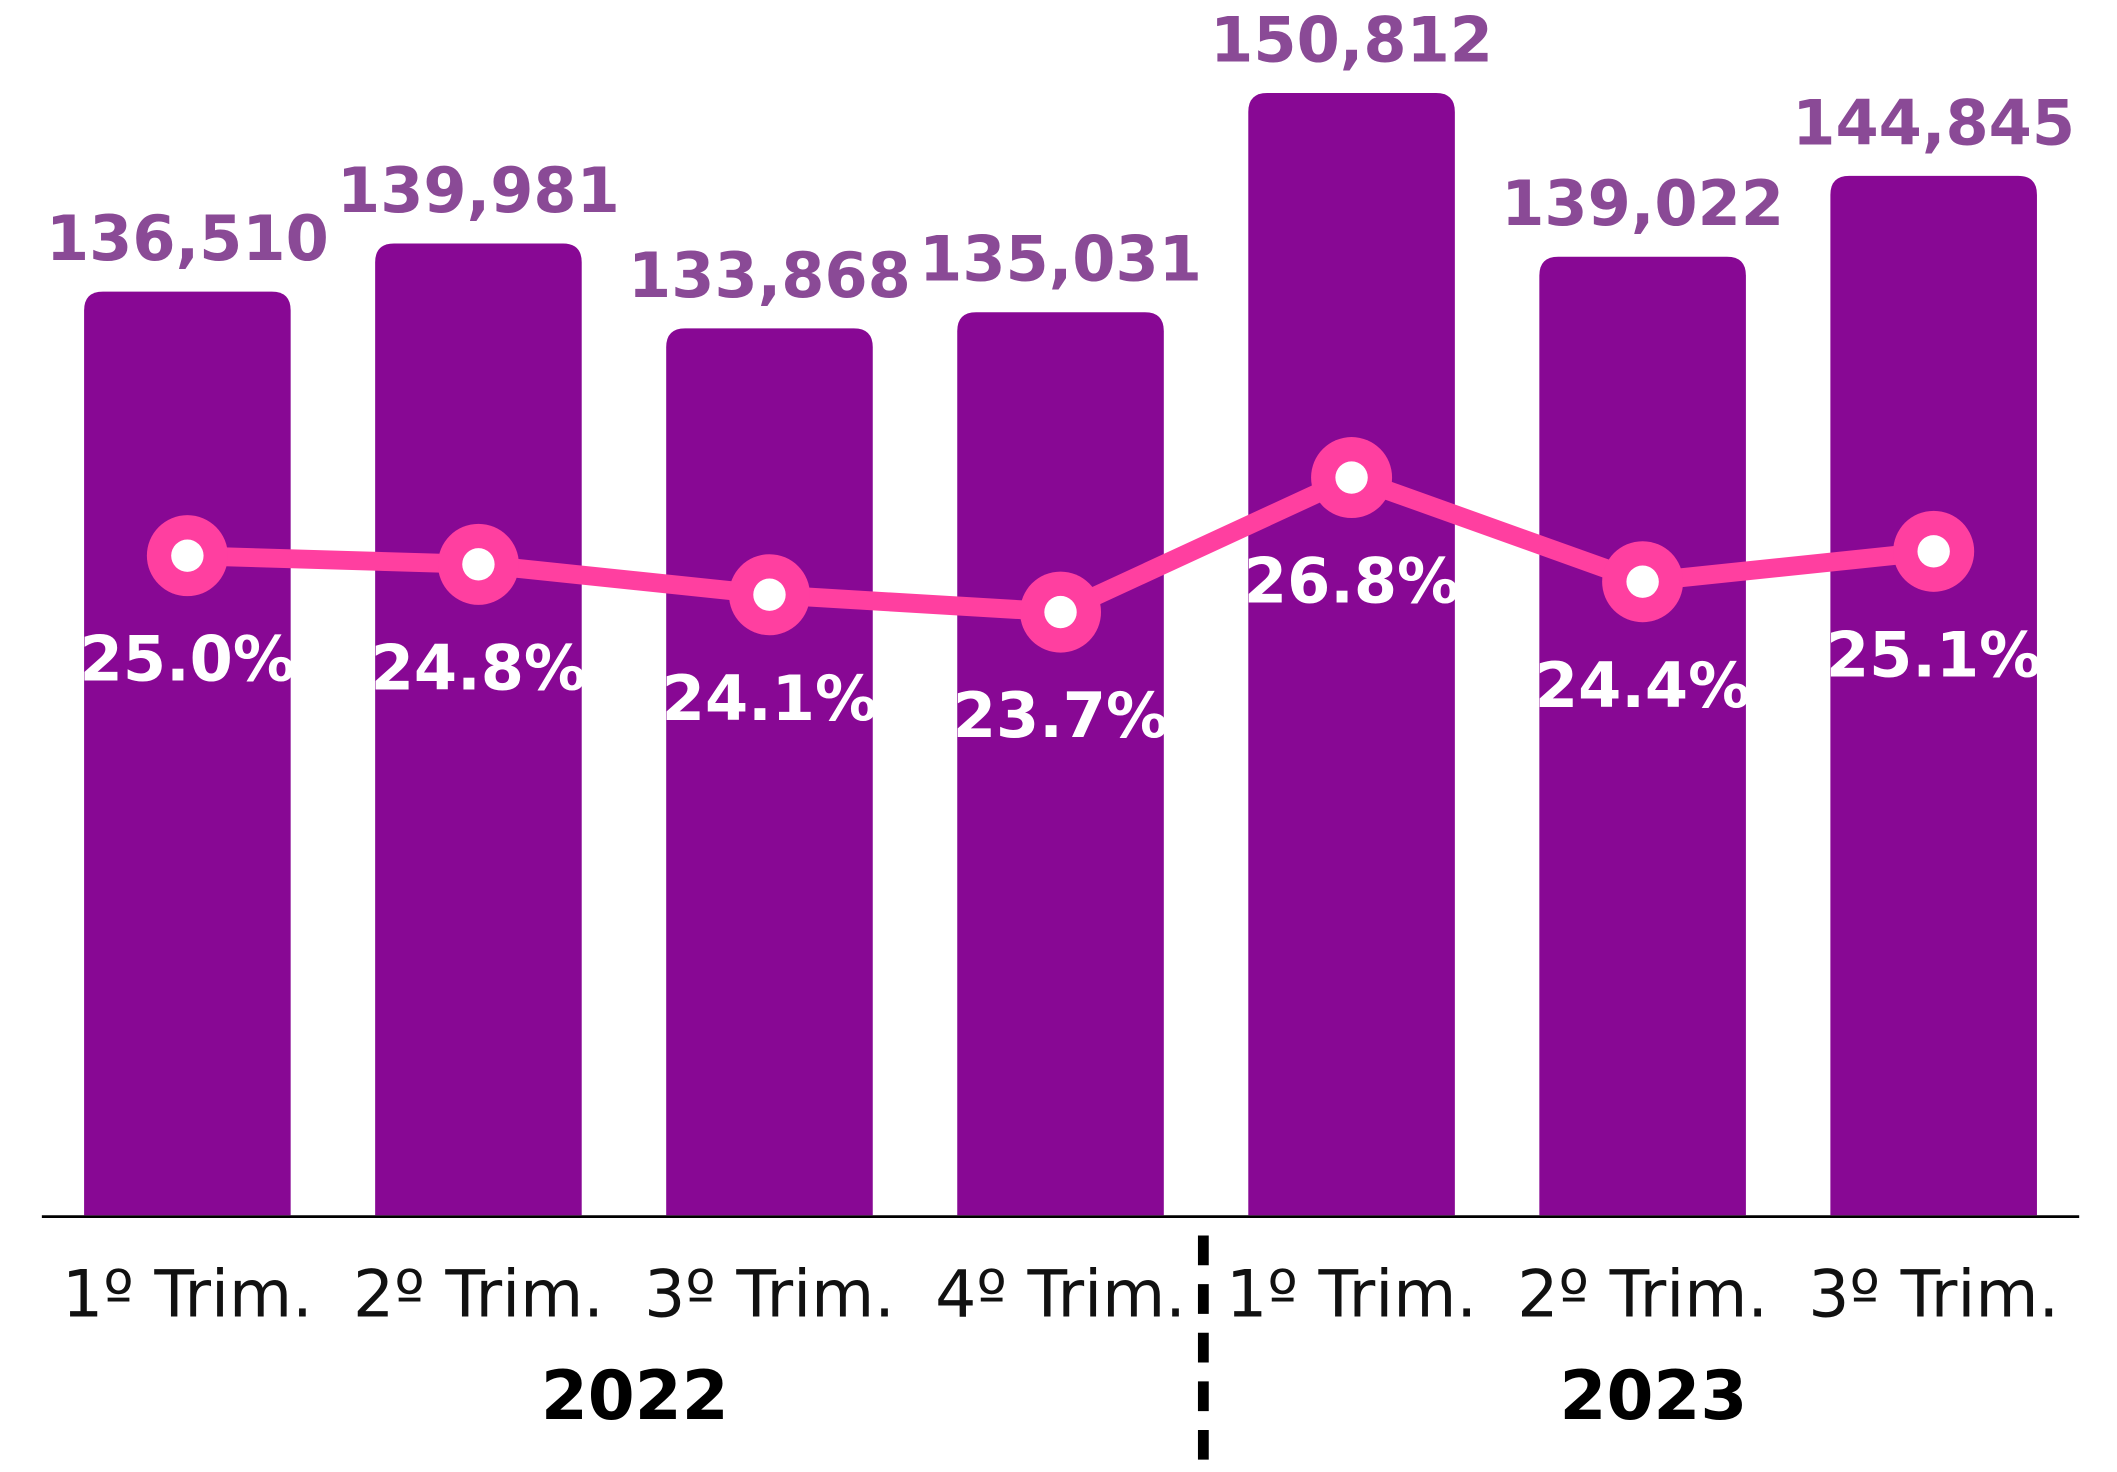 The image size is (2117, 1472). I want to click on line-value-label: 26.8%, so click(1351, 581).